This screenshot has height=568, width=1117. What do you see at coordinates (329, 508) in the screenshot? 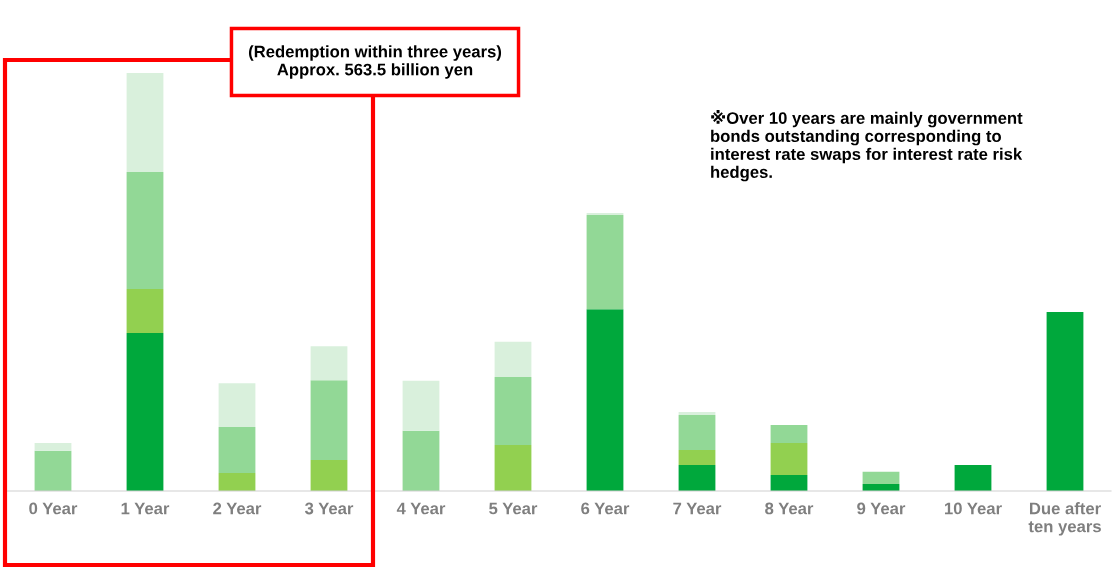
I see `x-tick-label: 3 Year` at bounding box center [329, 508].